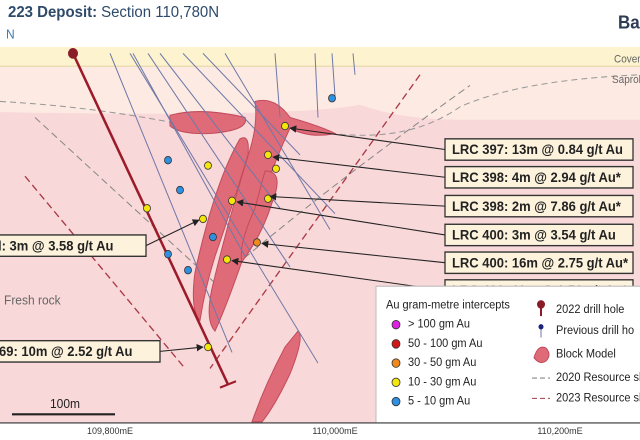 The height and width of the screenshot is (440, 640). I want to click on easting-label: 110,000mE, so click(334, 431).